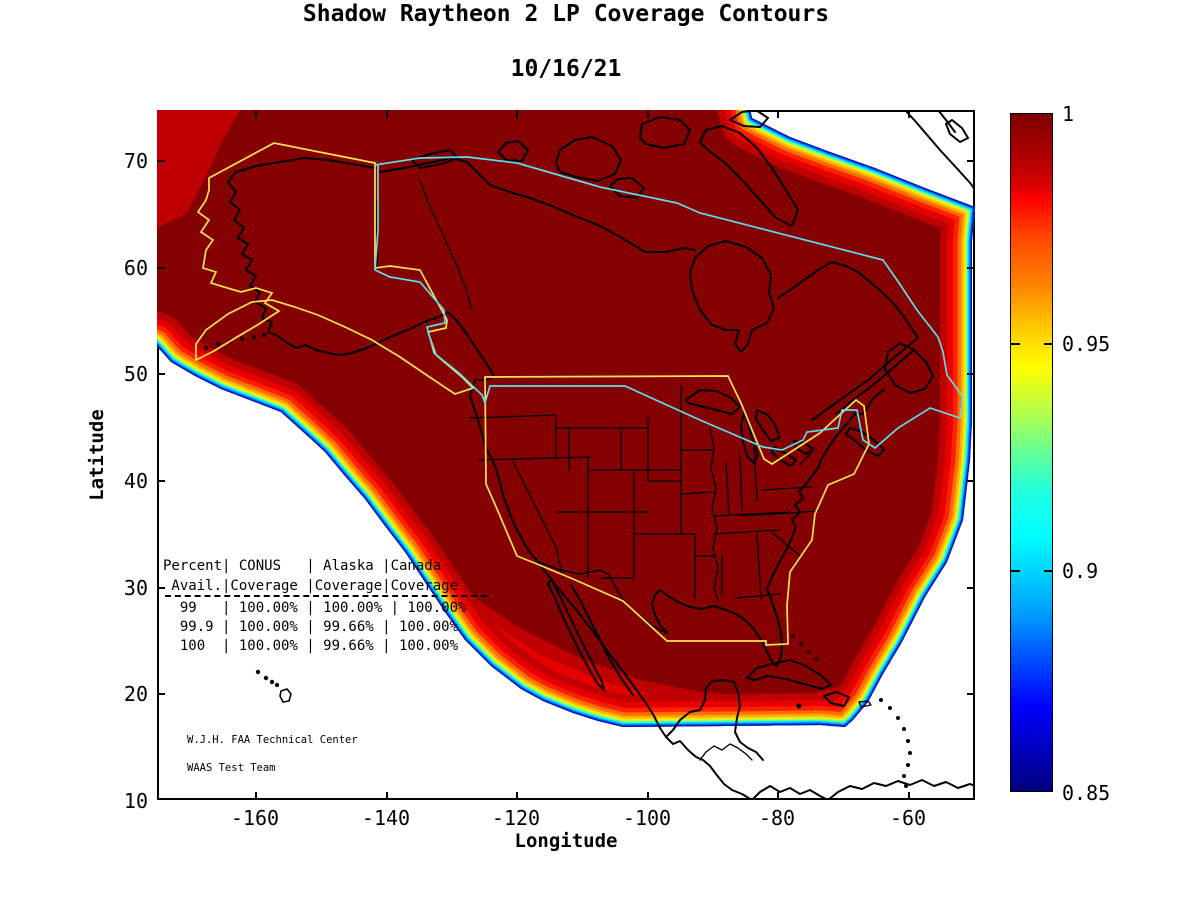  I want to click on credit-line1: W.J.H. FAA Technical Center, so click(272, 740).